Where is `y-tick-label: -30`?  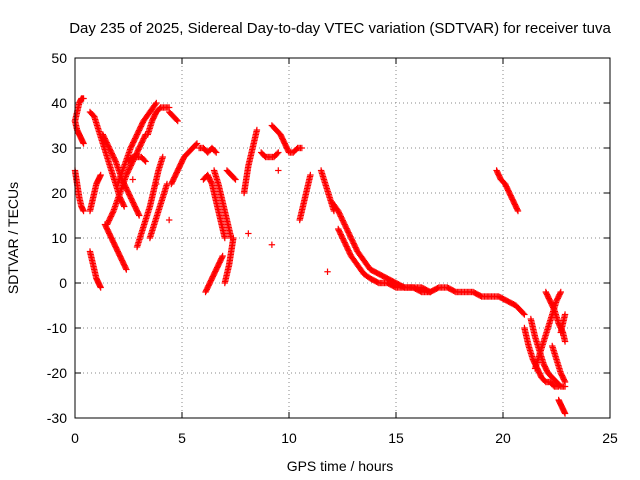
y-tick-label: -30 is located at coordinates (57, 418).